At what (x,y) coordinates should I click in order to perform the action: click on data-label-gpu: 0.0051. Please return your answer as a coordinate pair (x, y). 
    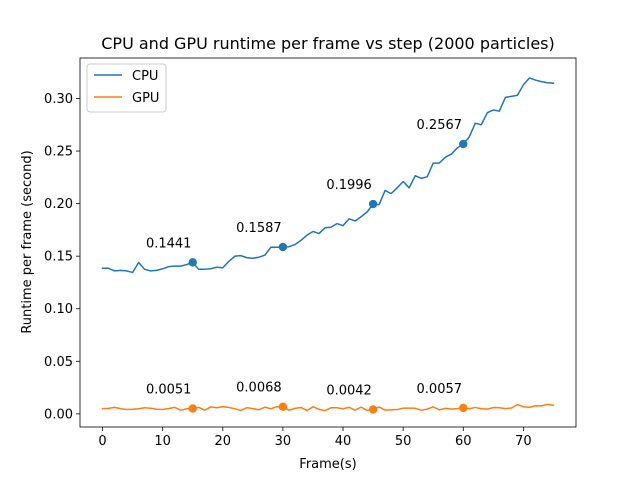
    Looking at the image, I should click on (169, 389).